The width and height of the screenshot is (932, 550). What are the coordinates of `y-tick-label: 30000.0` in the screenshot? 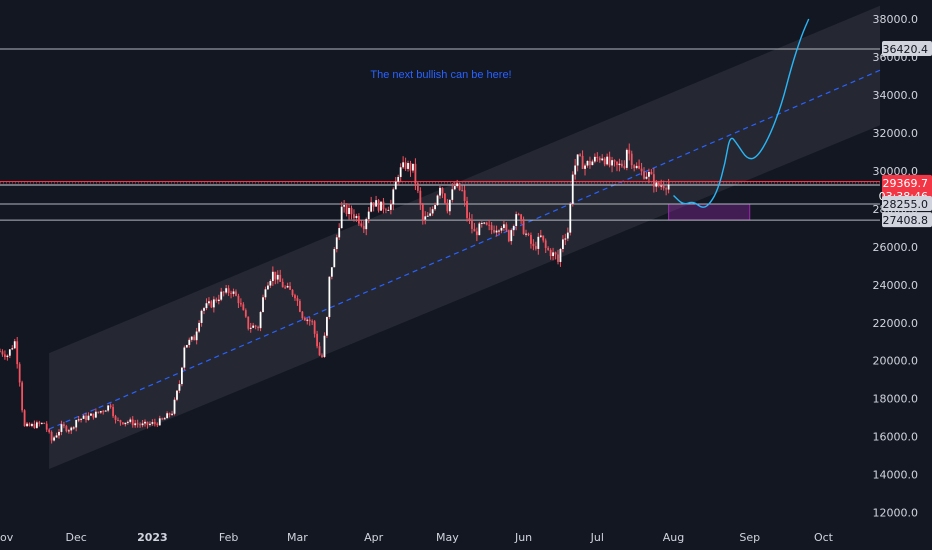 It's located at (896, 171).